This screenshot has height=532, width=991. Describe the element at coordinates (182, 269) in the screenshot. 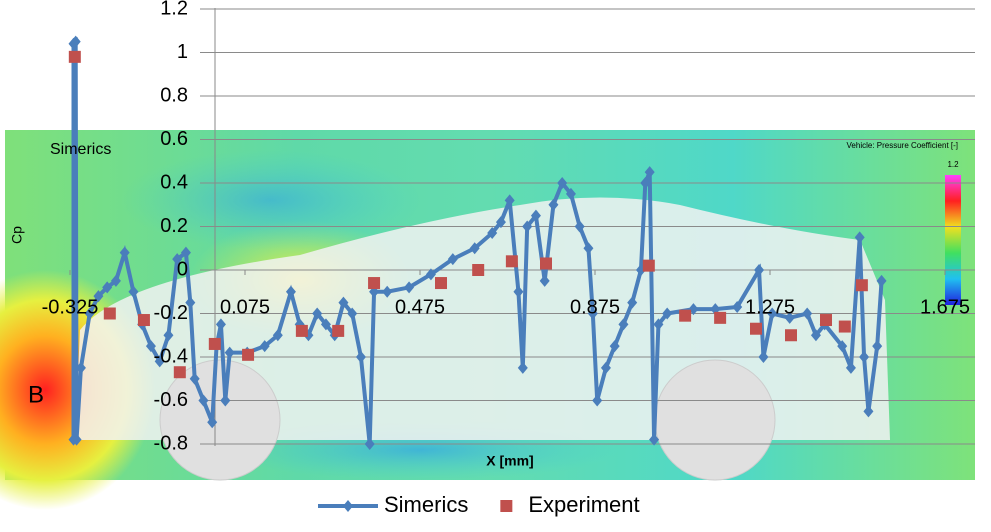

I see `y-tick-label: 0` at that location.